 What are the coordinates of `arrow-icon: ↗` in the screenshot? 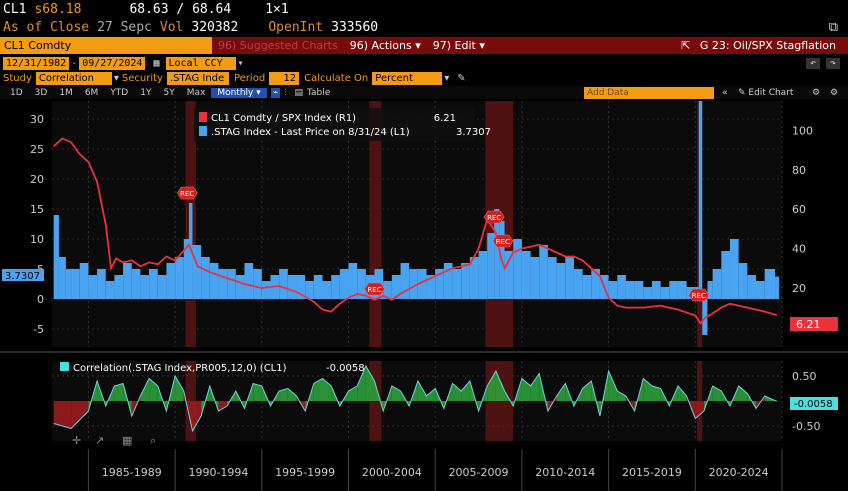 It's located at (99, 440).